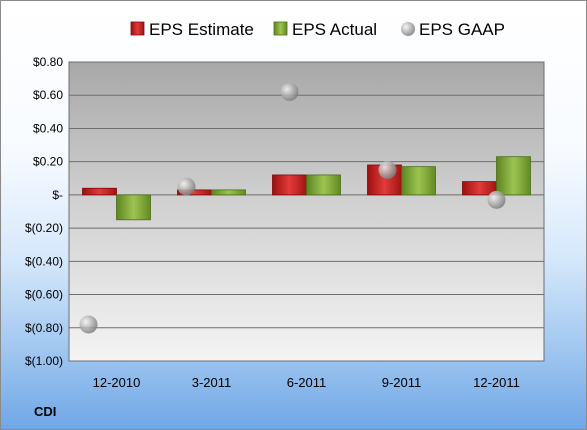  What do you see at coordinates (212, 382) in the screenshot?
I see `x-tick-label: 3-2011` at bounding box center [212, 382].